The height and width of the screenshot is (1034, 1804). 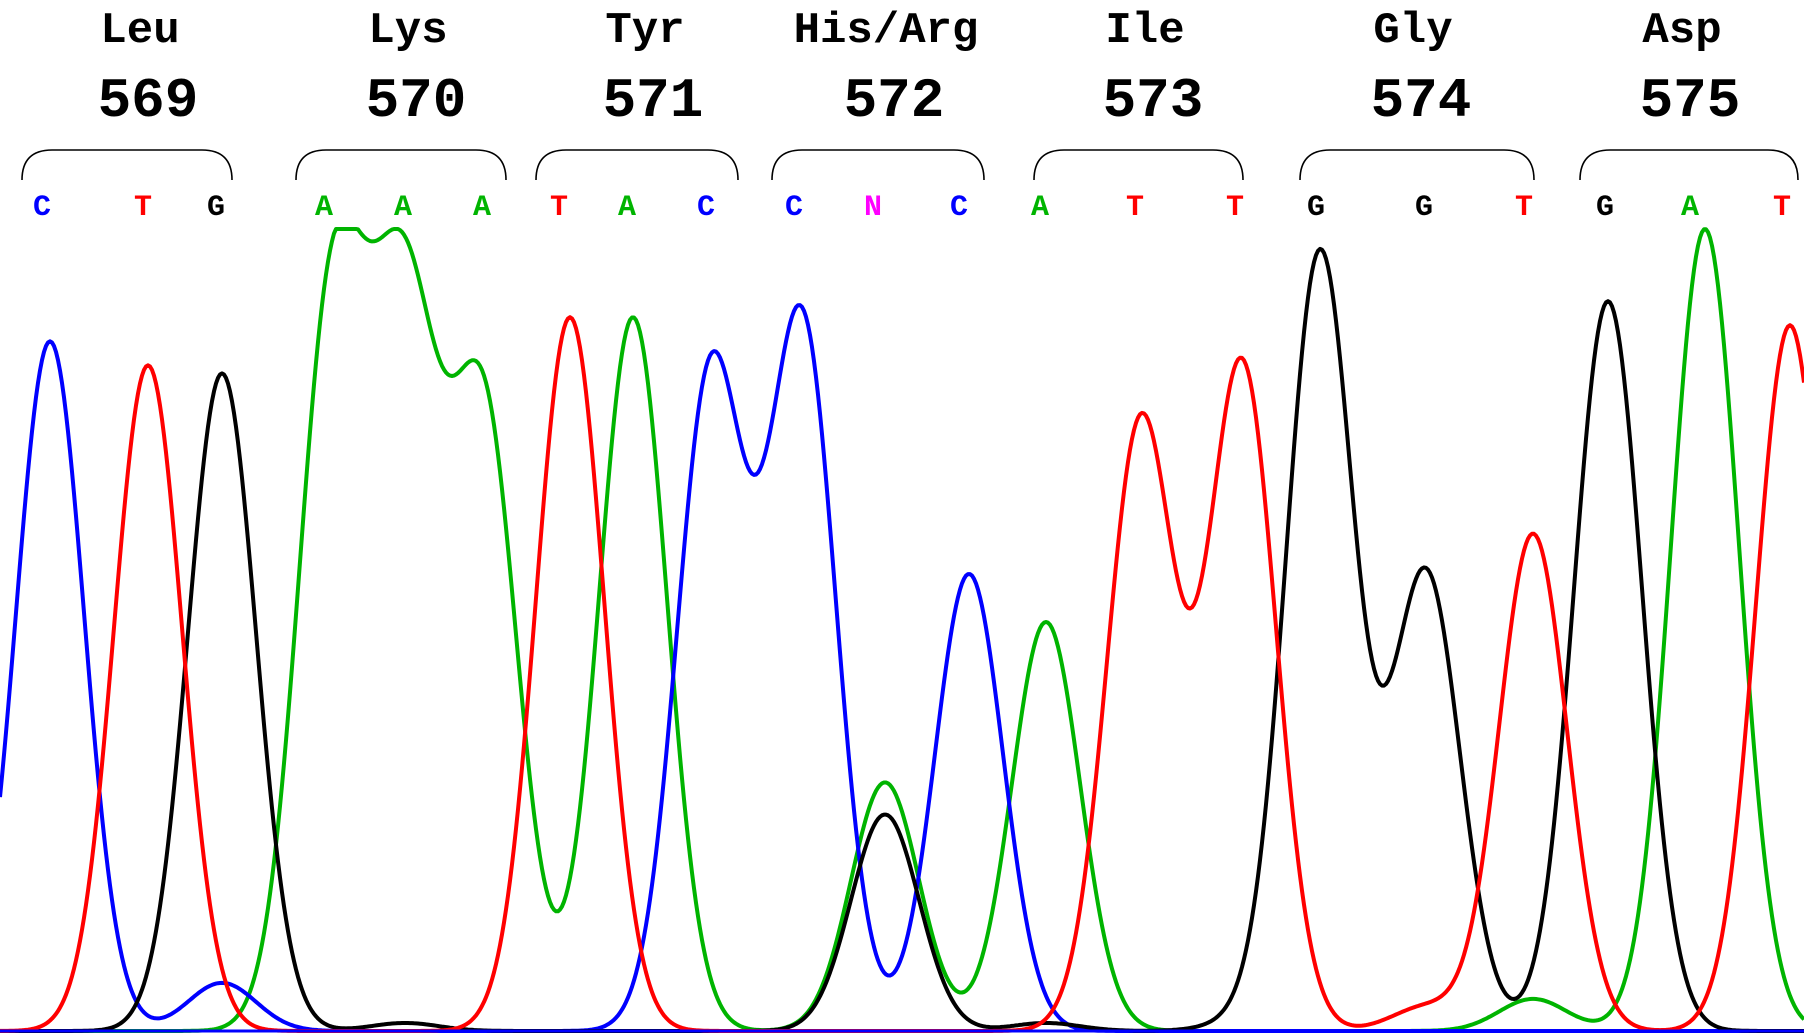 What do you see at coordinates (873, 208) in the screenshot?
I see `base-call-n: N` at bounding box center [873, 208].